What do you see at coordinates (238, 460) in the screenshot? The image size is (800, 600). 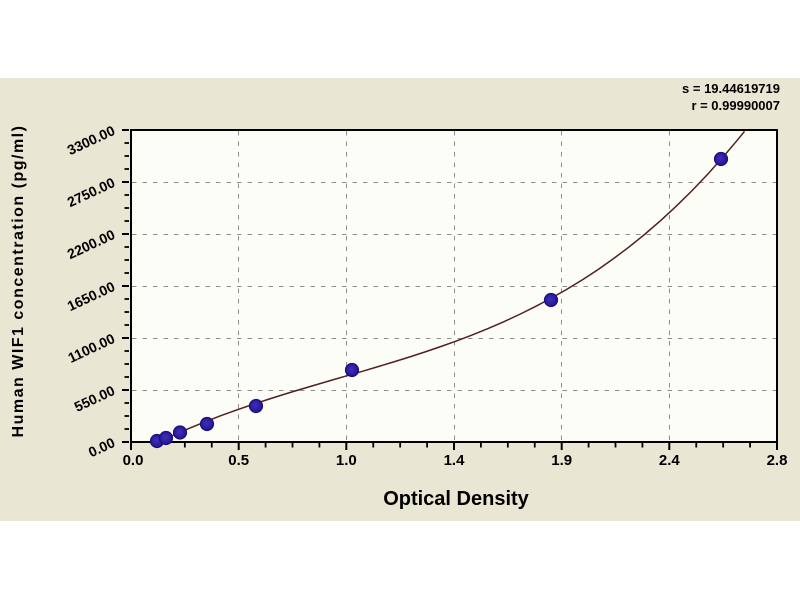 I see `svg-text: 0.5` at bounding box center [238, 460].